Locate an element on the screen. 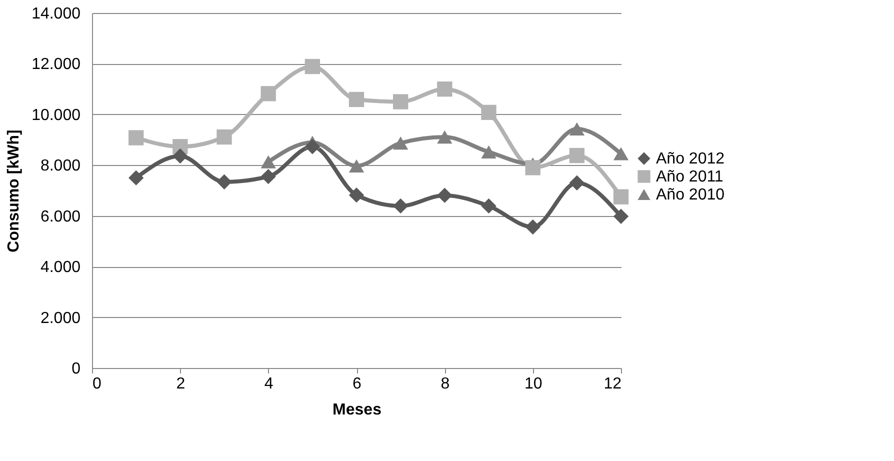  x-tick-label: 12 is located at coordinates (613, 384).